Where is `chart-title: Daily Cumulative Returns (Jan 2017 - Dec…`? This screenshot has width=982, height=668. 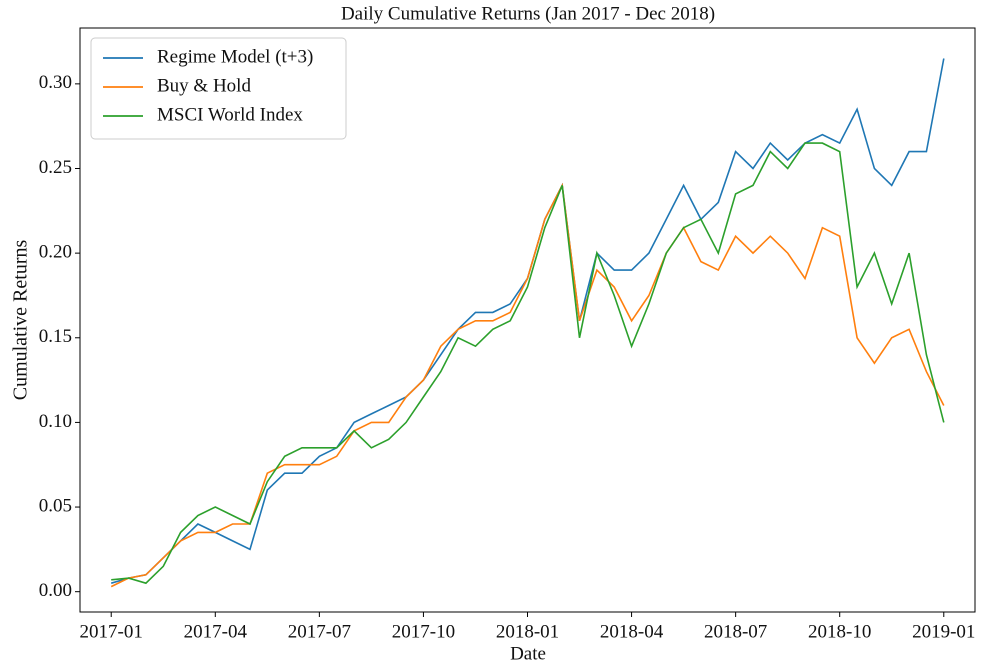
chart-title: Daily Cumulative Returns (Jan 2017 - Dec… is located at coordinates (528, 13).